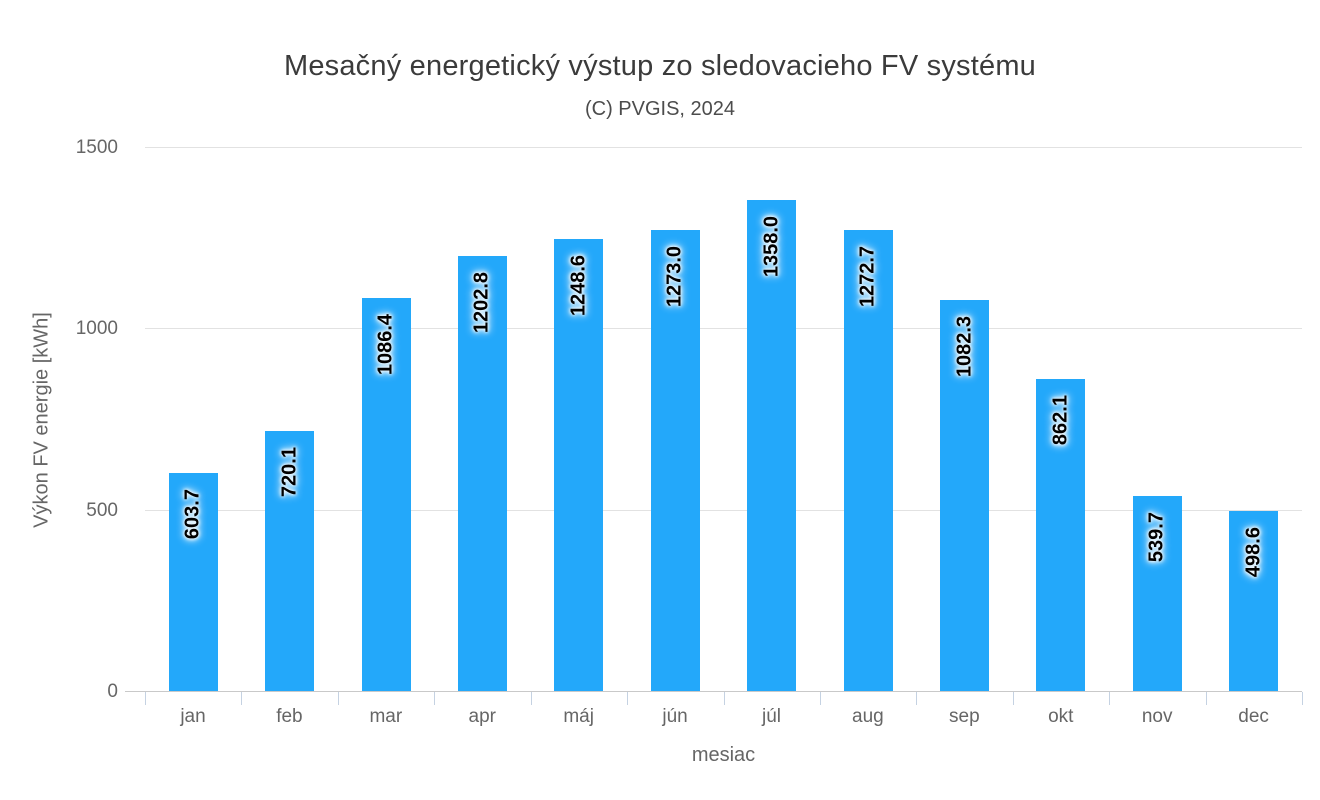  I want to click on x-tick-label-jan: jan, so click(193, 716).